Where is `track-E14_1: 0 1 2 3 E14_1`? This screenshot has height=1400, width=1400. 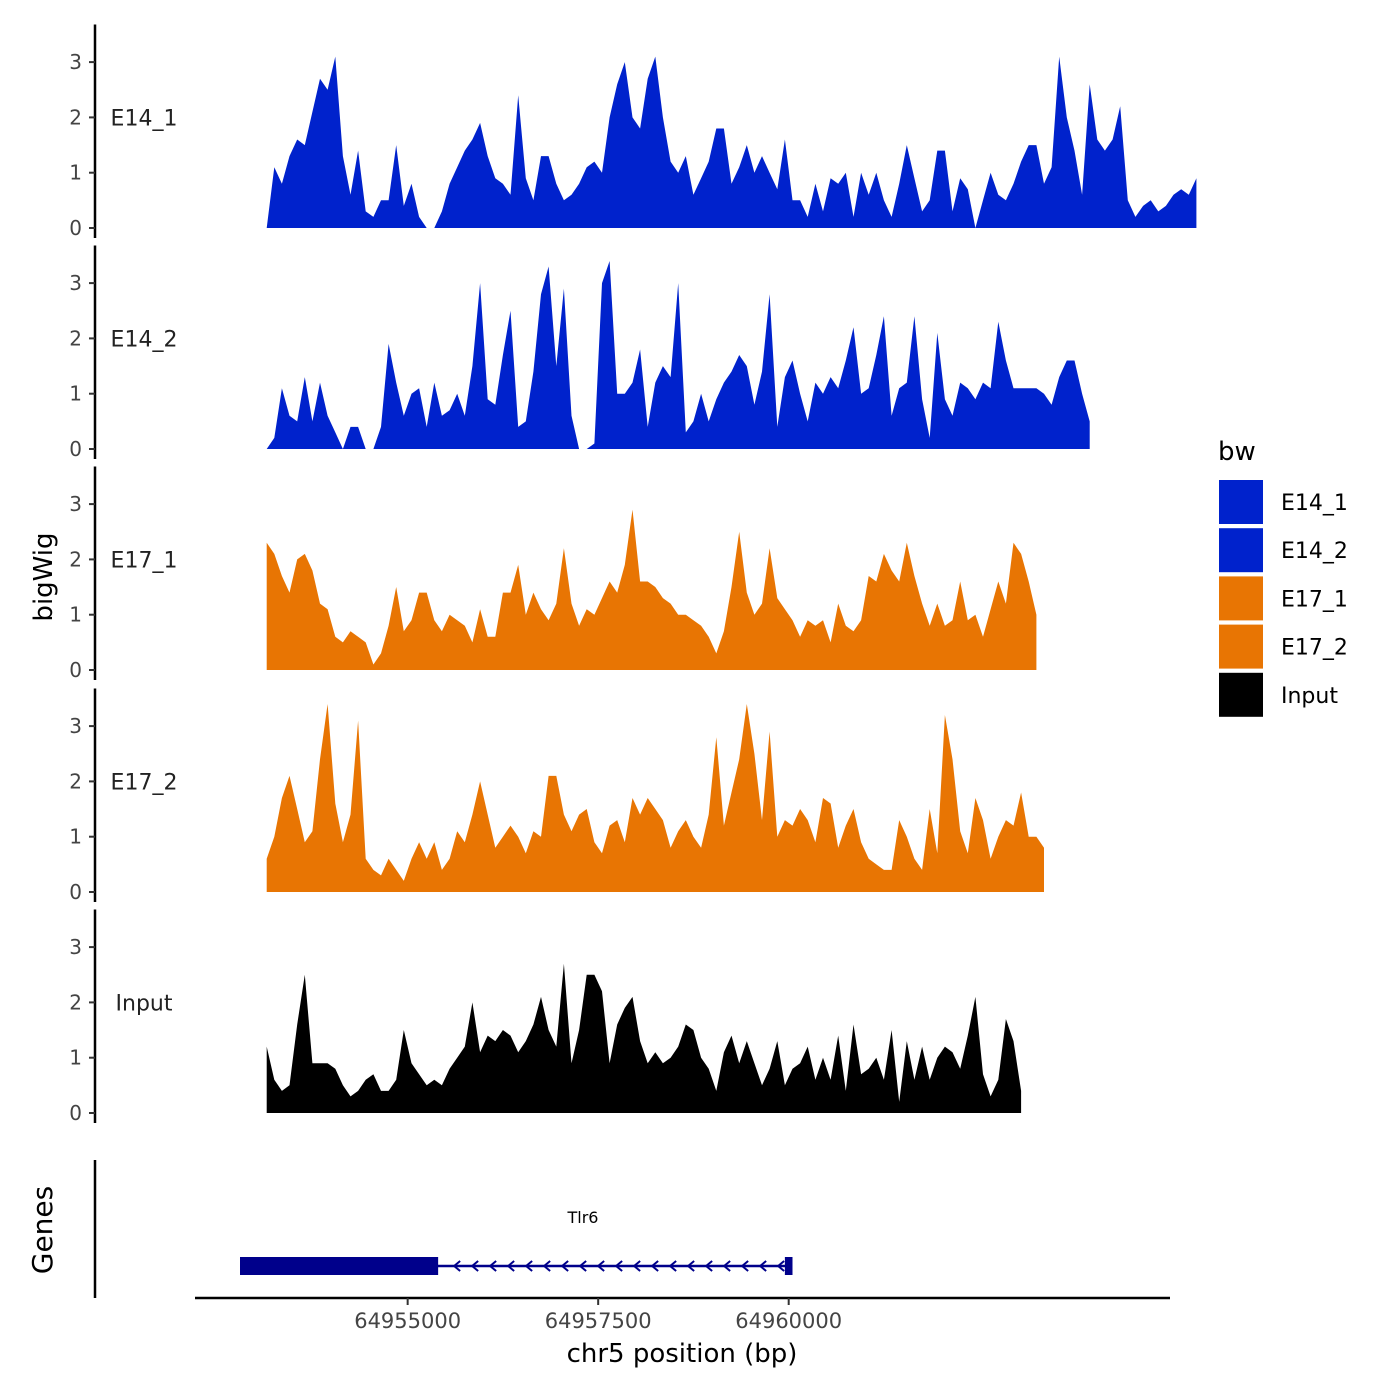 track-E14_1: 0 1 2 3 E14_1 is located at coordinates (633, 132).